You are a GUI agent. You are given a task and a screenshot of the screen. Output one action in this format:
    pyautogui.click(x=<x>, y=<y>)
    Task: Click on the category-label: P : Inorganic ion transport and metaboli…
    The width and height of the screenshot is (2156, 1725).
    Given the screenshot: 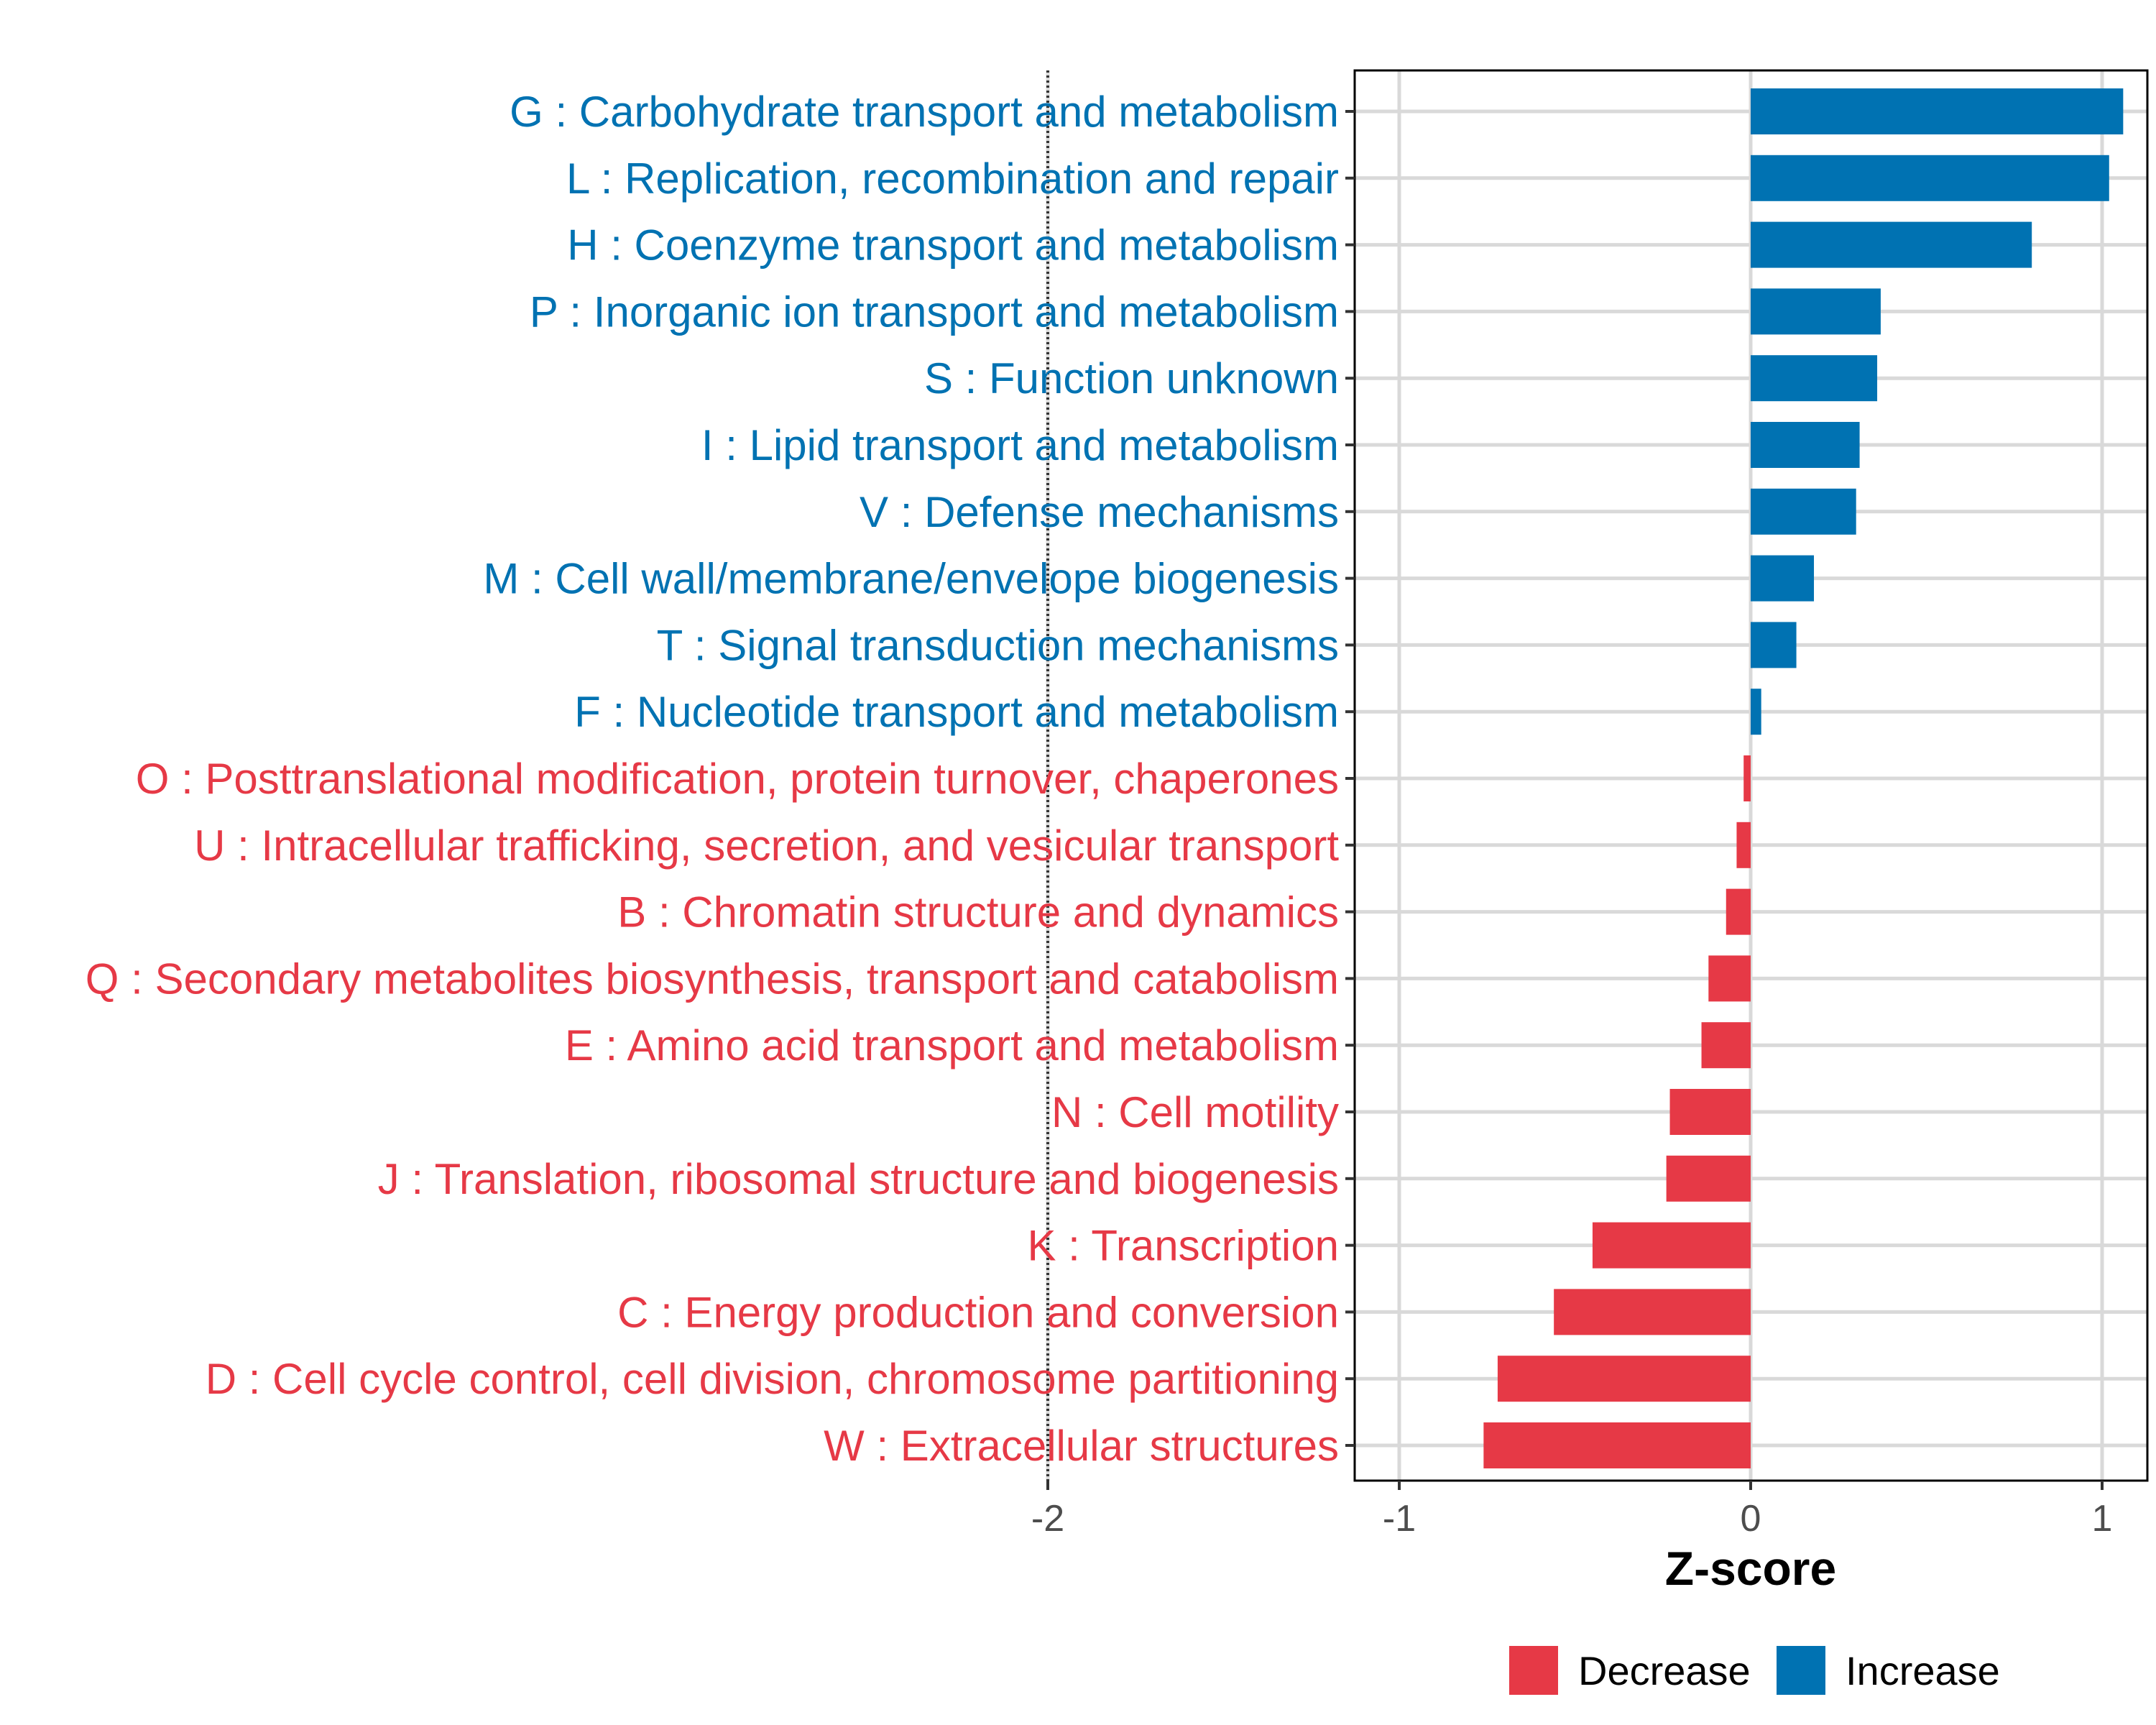 What is the action you would take?
    pyautogui.click(x=934, y=312)
    